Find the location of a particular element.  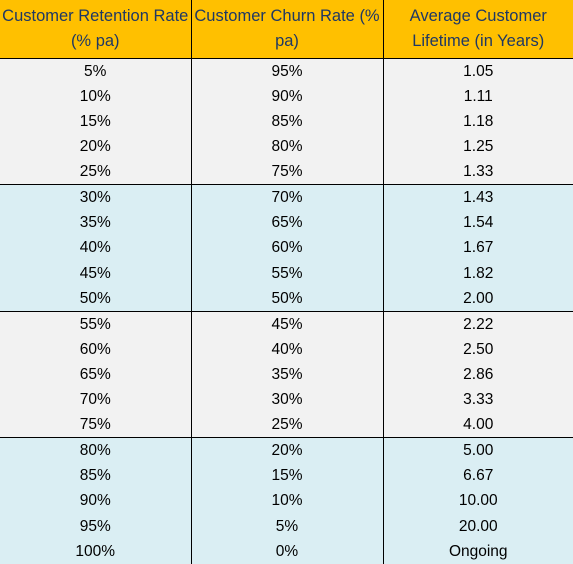

table-row: 15% 85% 1.18 is located at coordinates (286, 121).